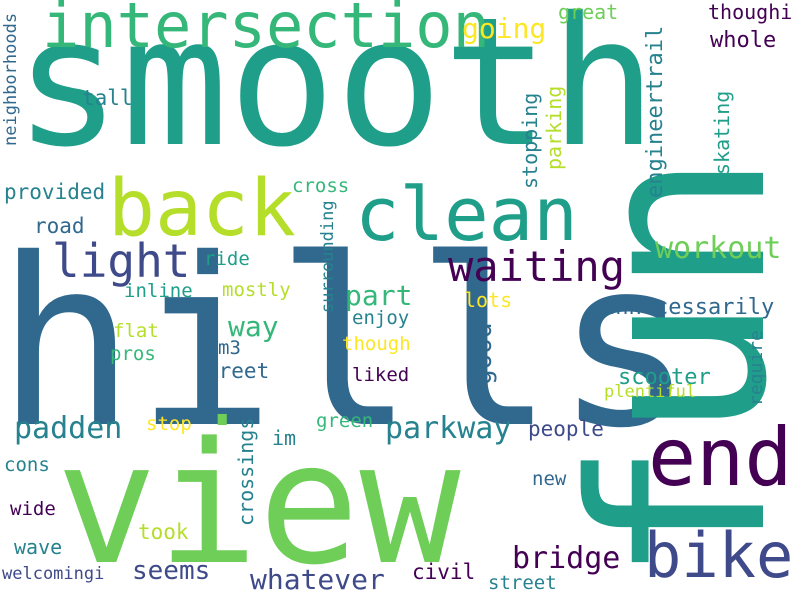 This screenshot has height=600, width=800. I want to click on word-inline: inline, so click(158, 291).